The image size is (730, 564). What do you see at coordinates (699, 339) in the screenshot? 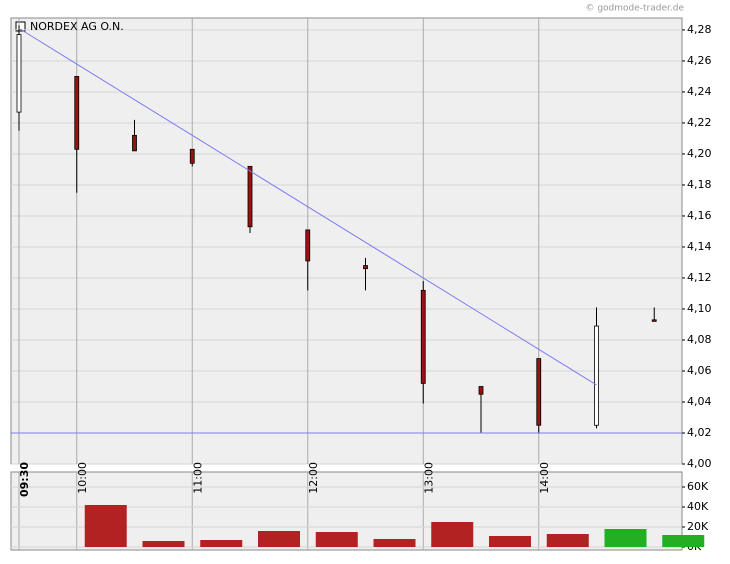
I see `y-tick-label: 4,08` at bounding box center [699, 339].